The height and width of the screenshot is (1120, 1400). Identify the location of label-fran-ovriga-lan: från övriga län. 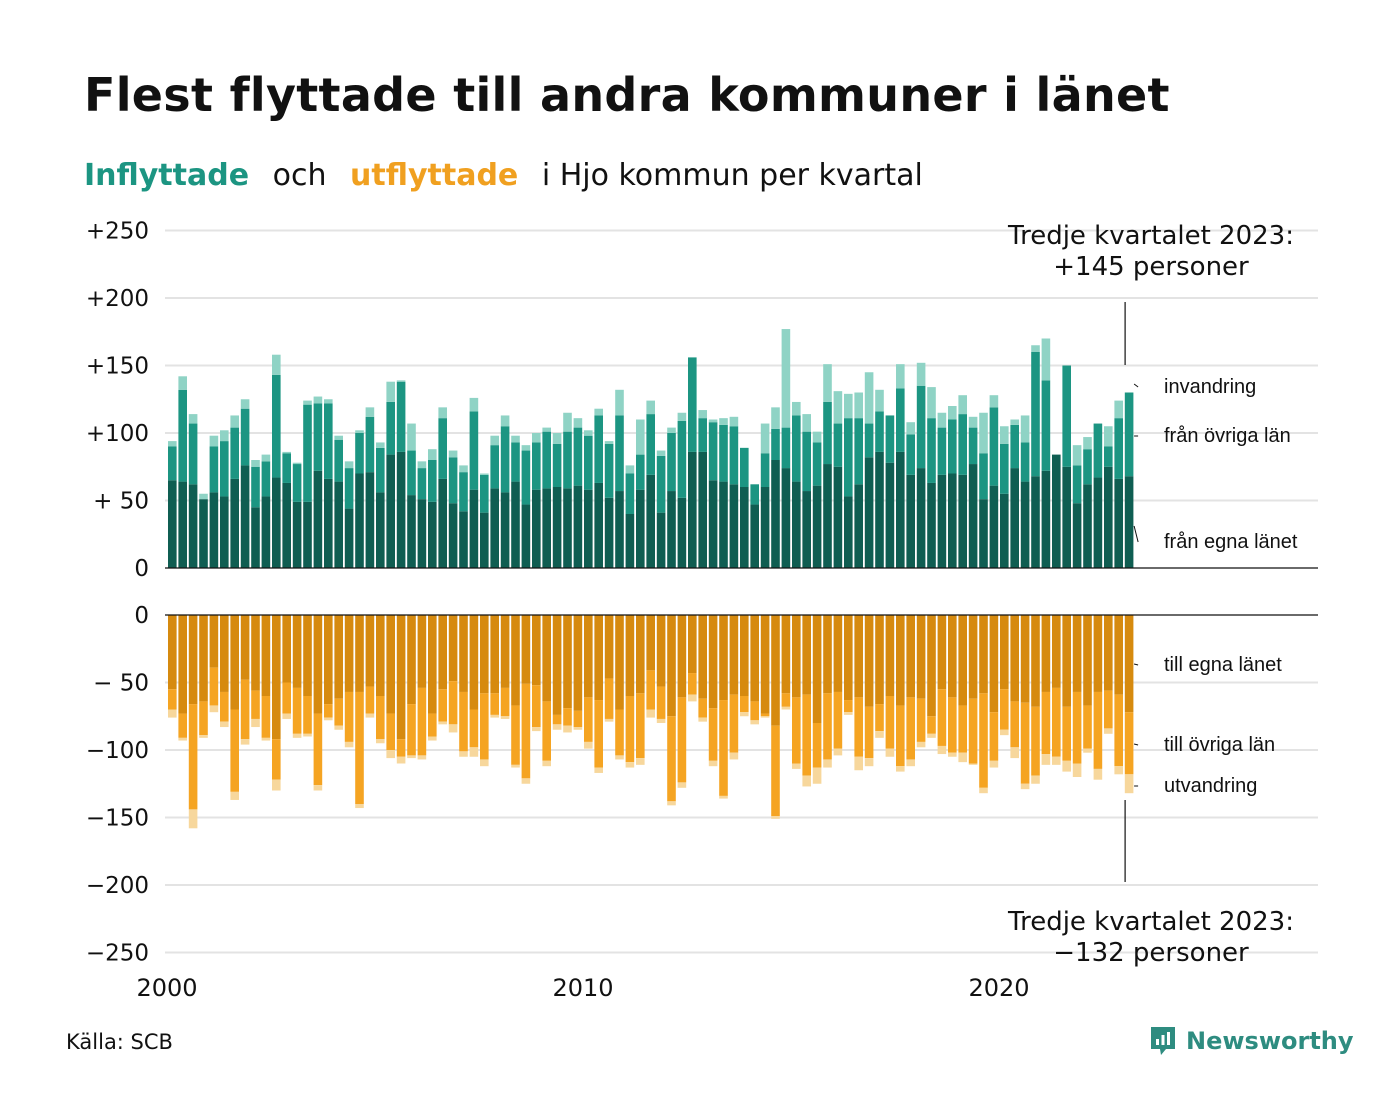
(1227, 436).